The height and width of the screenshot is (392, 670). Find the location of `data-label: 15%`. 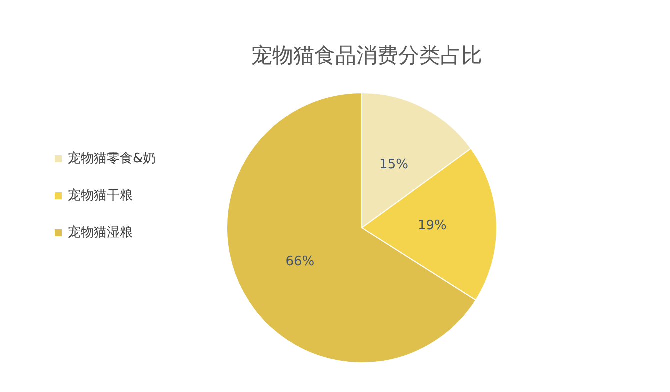

data-label: 15% is located at coordinates (394, 165).